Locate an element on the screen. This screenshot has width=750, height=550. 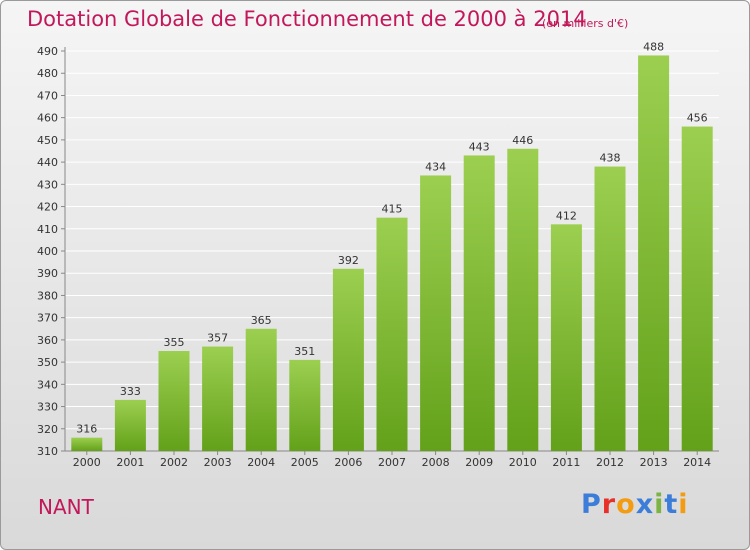
y-tick-label: 380 is located at coordinates (47, 295).